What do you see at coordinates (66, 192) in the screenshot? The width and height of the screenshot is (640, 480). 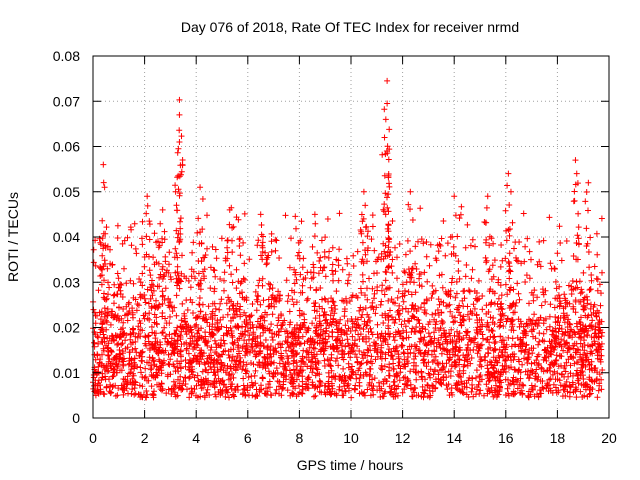 I see `y-tick-label: 0.05` at bounding box center [66, 192].